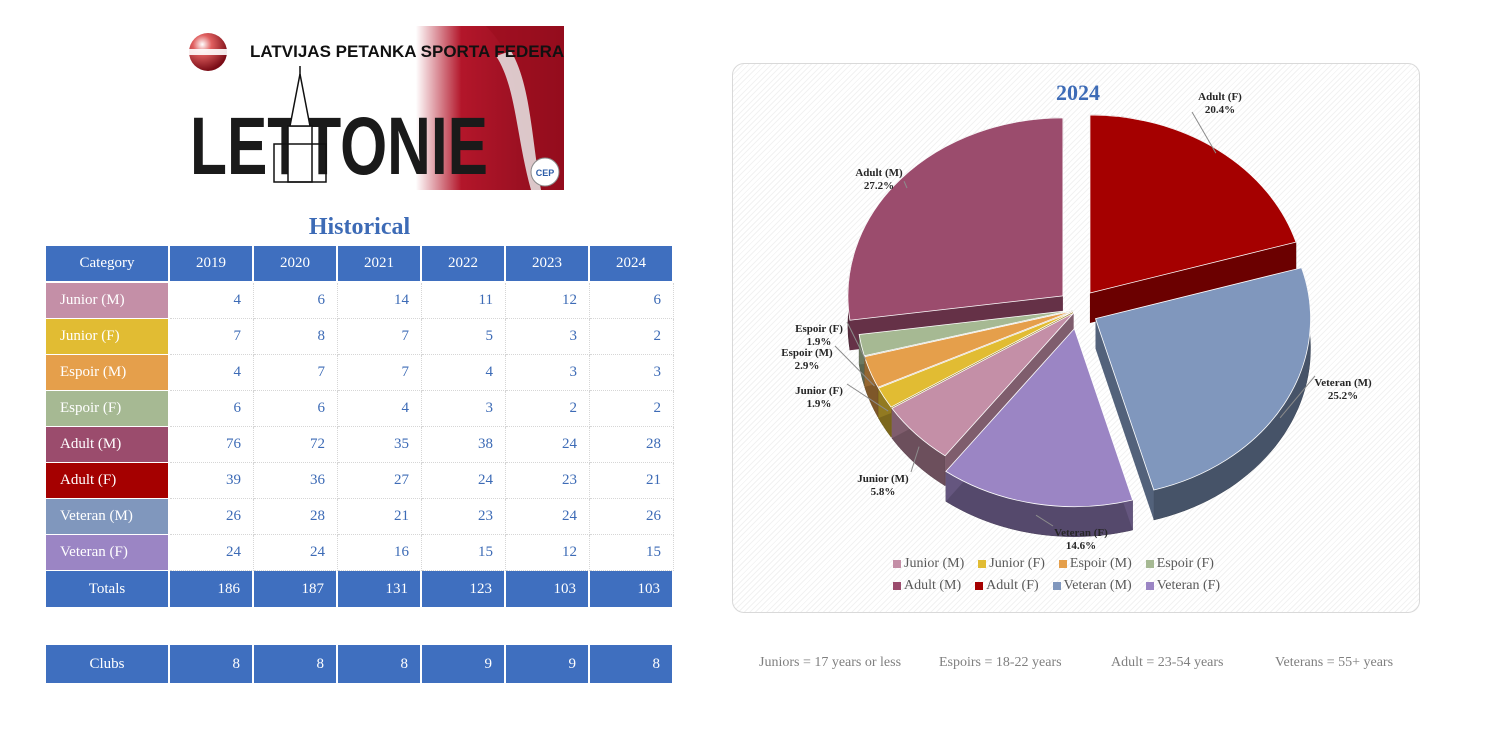  I want to click on table-row: Junior (F) 7 8 7 5 3 2, so click(360, 337).